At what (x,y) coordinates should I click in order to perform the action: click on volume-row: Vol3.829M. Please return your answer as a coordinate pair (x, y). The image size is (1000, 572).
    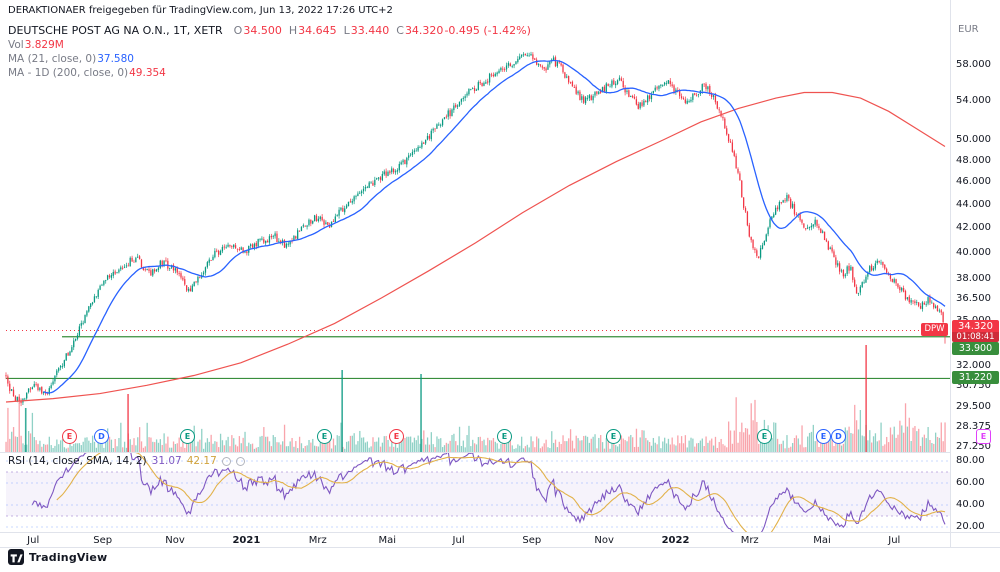
    Looking at the image, I should click on (269, 45).